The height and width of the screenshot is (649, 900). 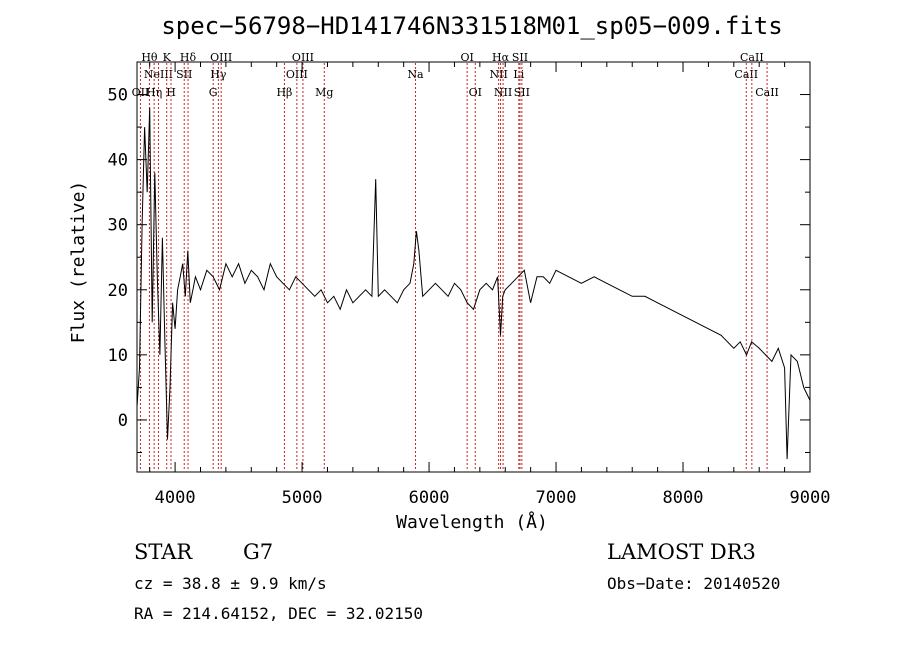 I want to click on x-tick-label: 9000, so click(x=810, y=498).